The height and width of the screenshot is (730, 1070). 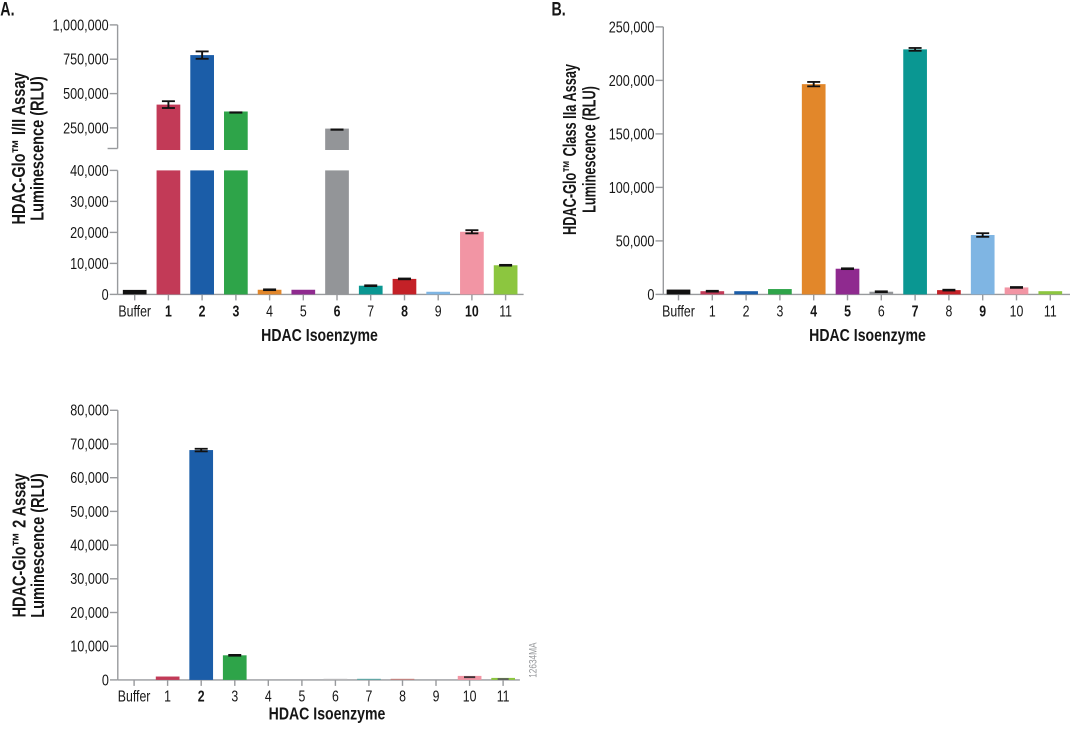 What do you see at coordinates (81, 24) in the screenshot?
I see `svg-text: 1,000,000` at bounding box center [81, 24].